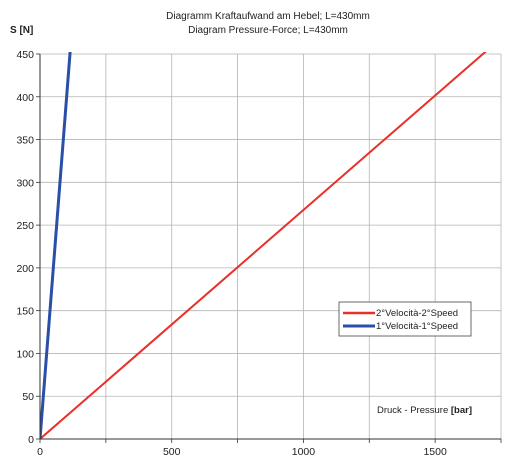  What do you see at coordinates (268, 30) in the screenshot?
I see `chart-subtitle: Diagram Pressure-Force; L=430mm` at bounding box center [268, 30].